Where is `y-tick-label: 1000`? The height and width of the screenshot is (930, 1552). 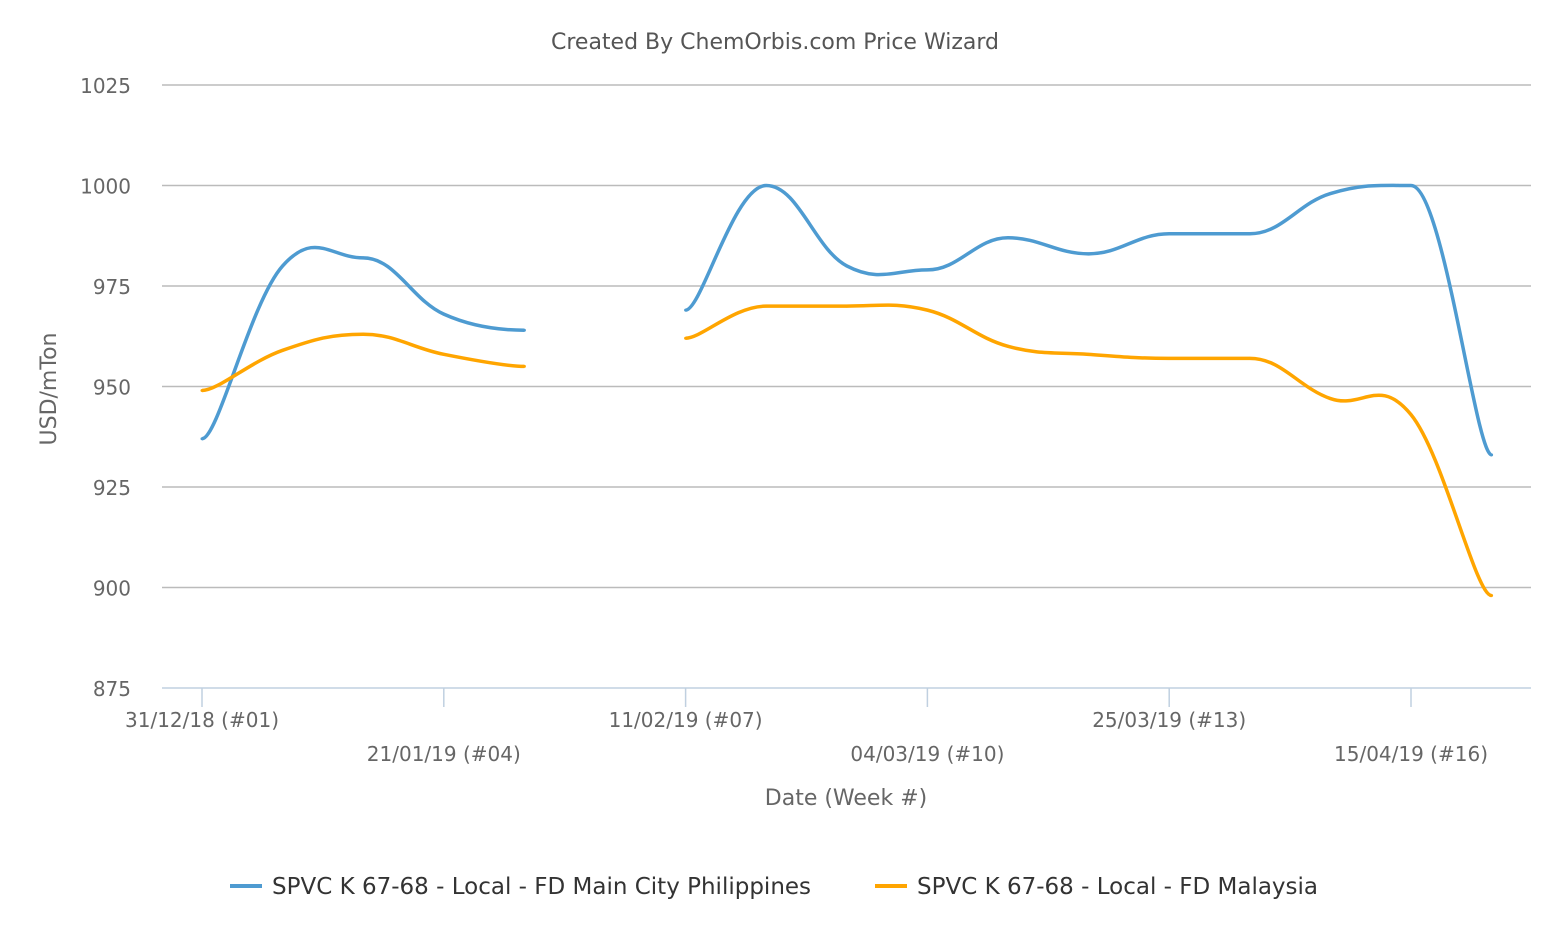
y-tick-label: 1000 is located at coordinates (105, 187).